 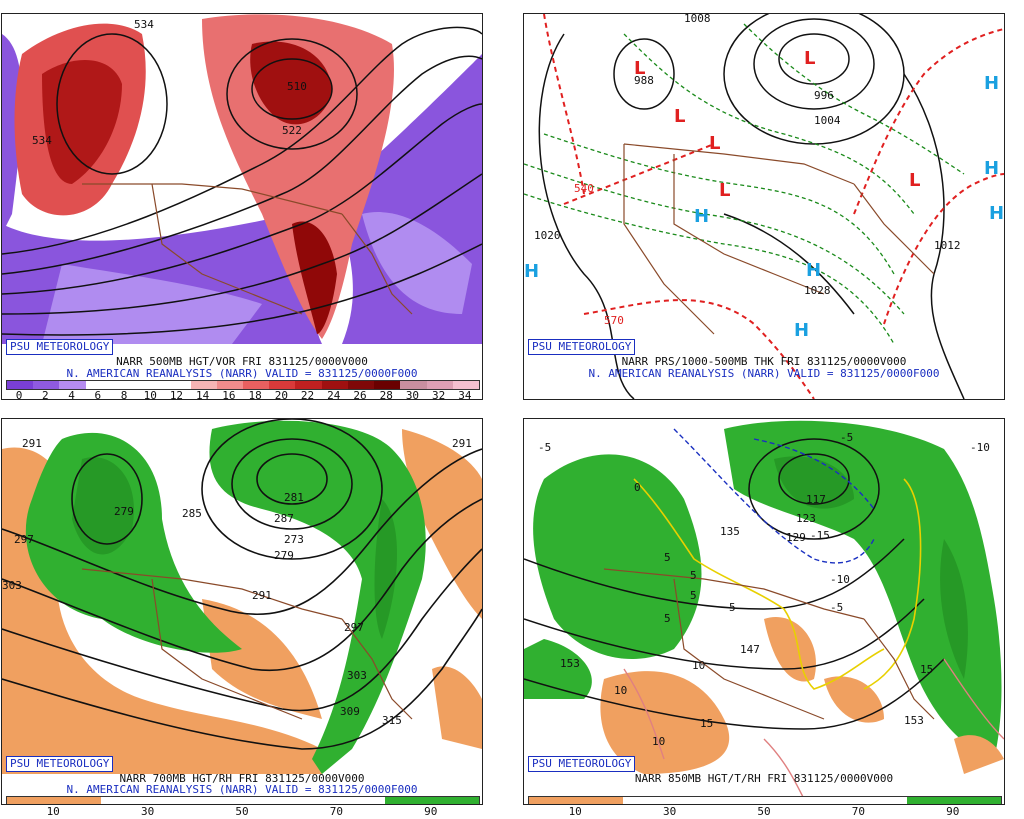 What do you see at coordinates (242, 394) in the screenshot?
I see `vorticity-colorbar-labels: 0 2 4 6 8 10 12 14 16 18 20 22 24 26 28 30 32 34` at bounding box center [242, 394].